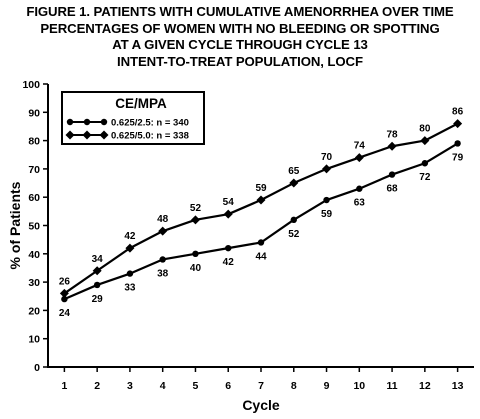  What do you see at coordinates (98, 299) in the screenshot?
I see `series-1-data-label: 29` at bounding box center [98, 299].